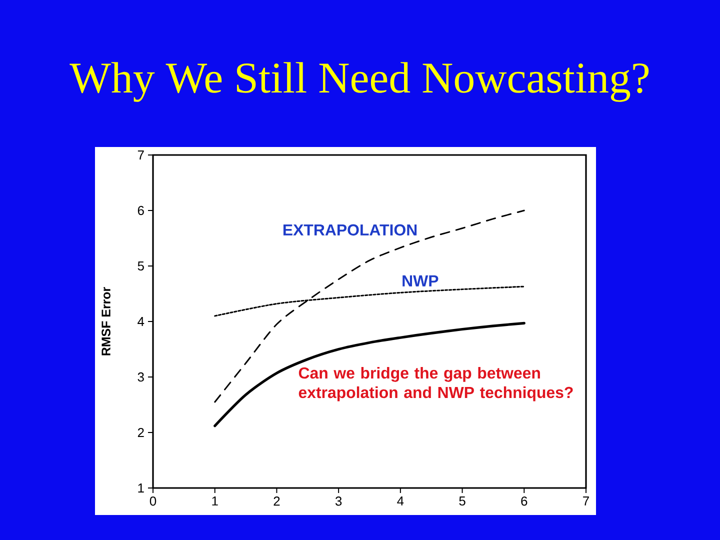 Image resolution: width=720 pixels, height=540 pixels. Describe the element at coordinates (106, 321) in the screenshot. I see `y-axis-title: RMSF Error` at that location.